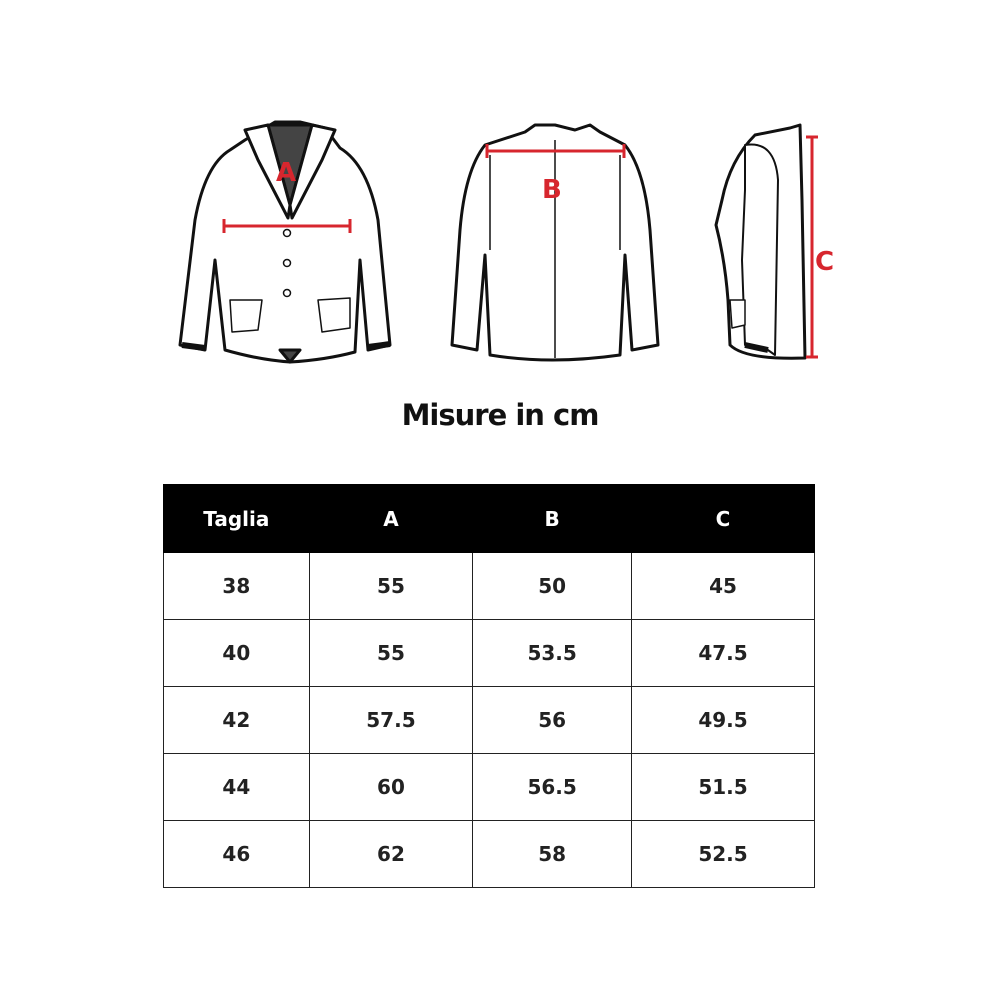 This screenshot has width=1000, height=1000. I want to click on header-cell: C, so click(723, 518).